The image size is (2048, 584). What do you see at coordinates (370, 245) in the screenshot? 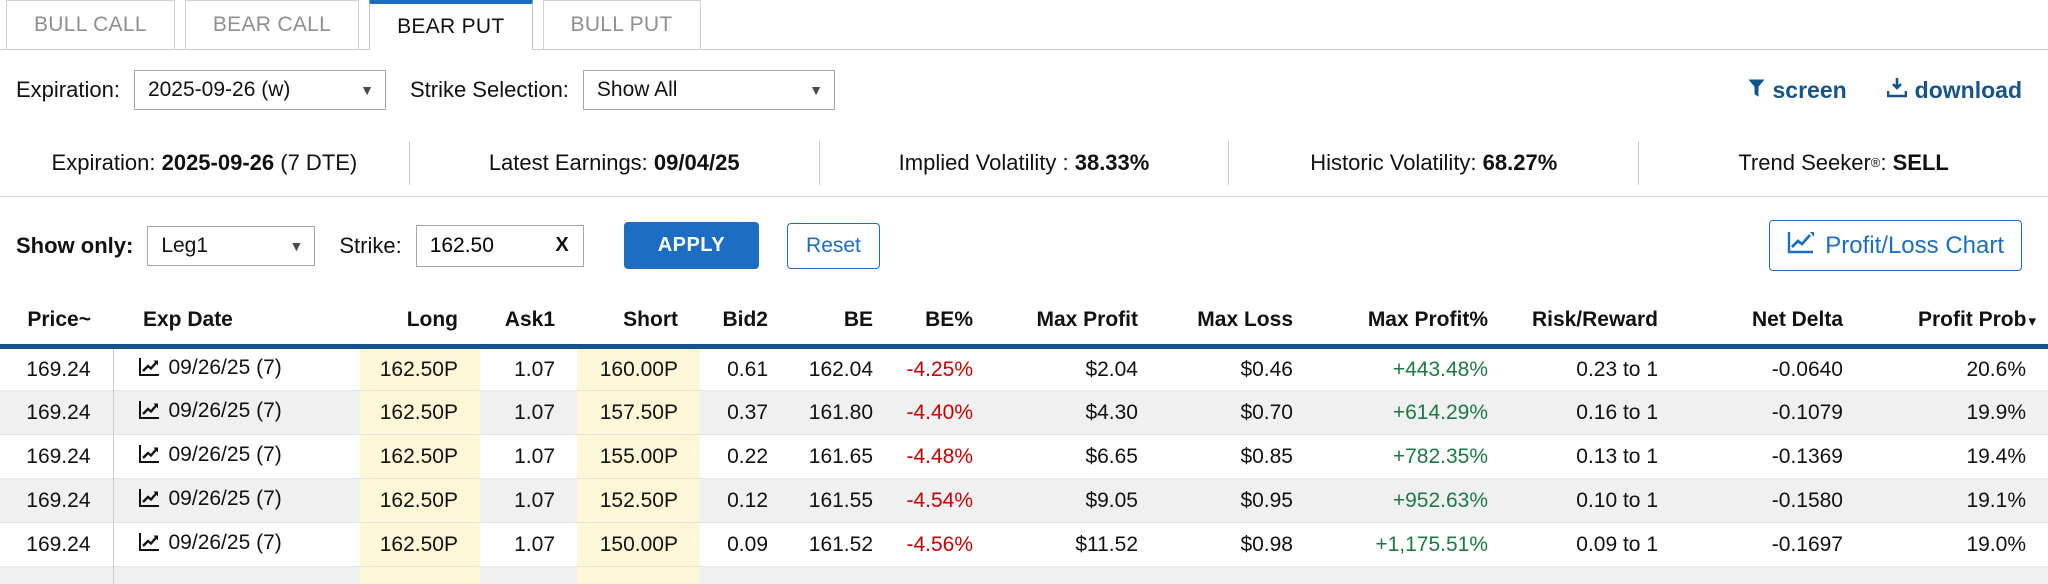
I see `strike-label: Strike:` at bounding box center [370, 245].